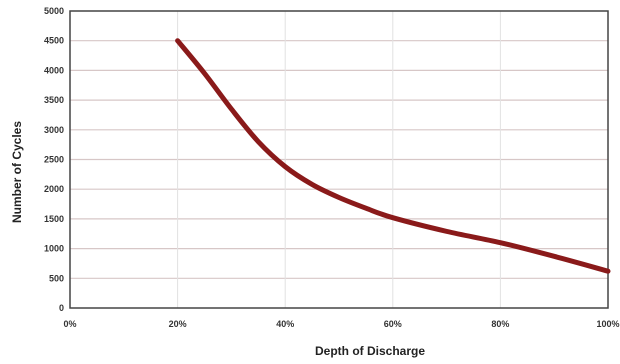 The height and width of the screenshot is (364, 620). I want to click on y-tick-label: 2500, so click(54, 160).